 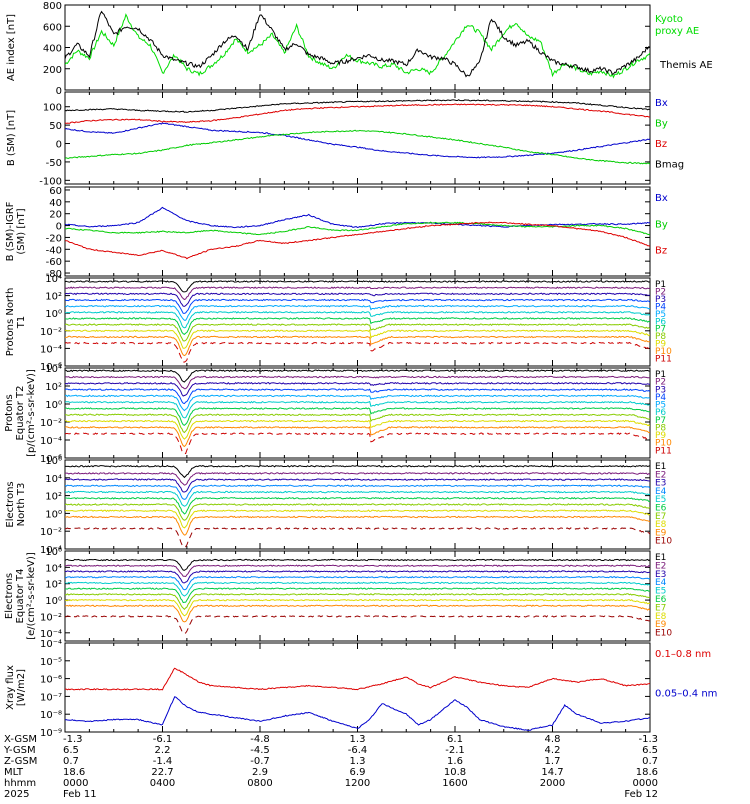 What do you see at coordinates (21, 505) in the screenshot?
I see `y-axis-label: North T3` at bounding box center [21, 505].